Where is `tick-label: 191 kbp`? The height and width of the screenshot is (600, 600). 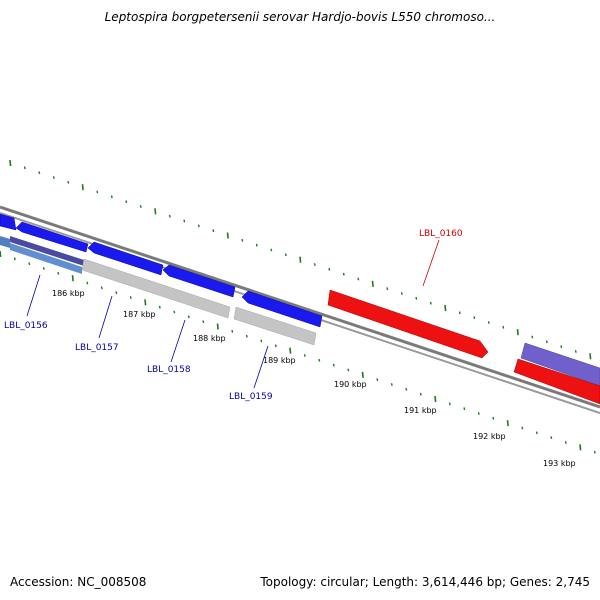 tick-label: 191 kbp is located at coordinates (420, 410).